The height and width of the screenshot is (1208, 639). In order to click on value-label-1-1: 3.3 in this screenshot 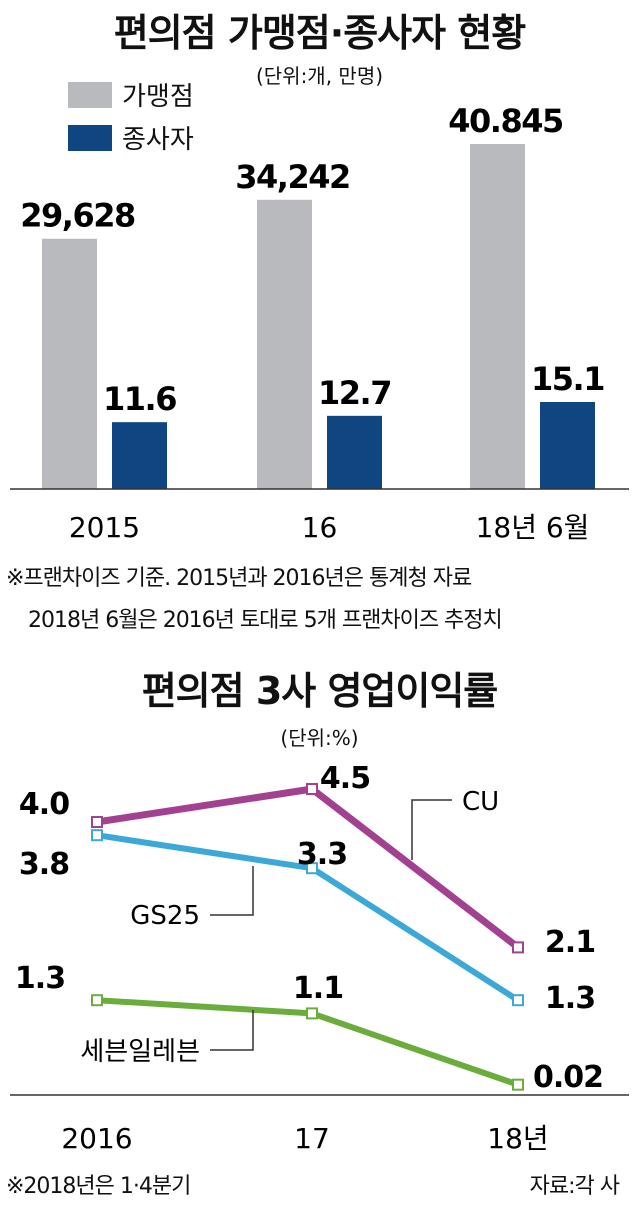, I will do `click(322, 854)`.